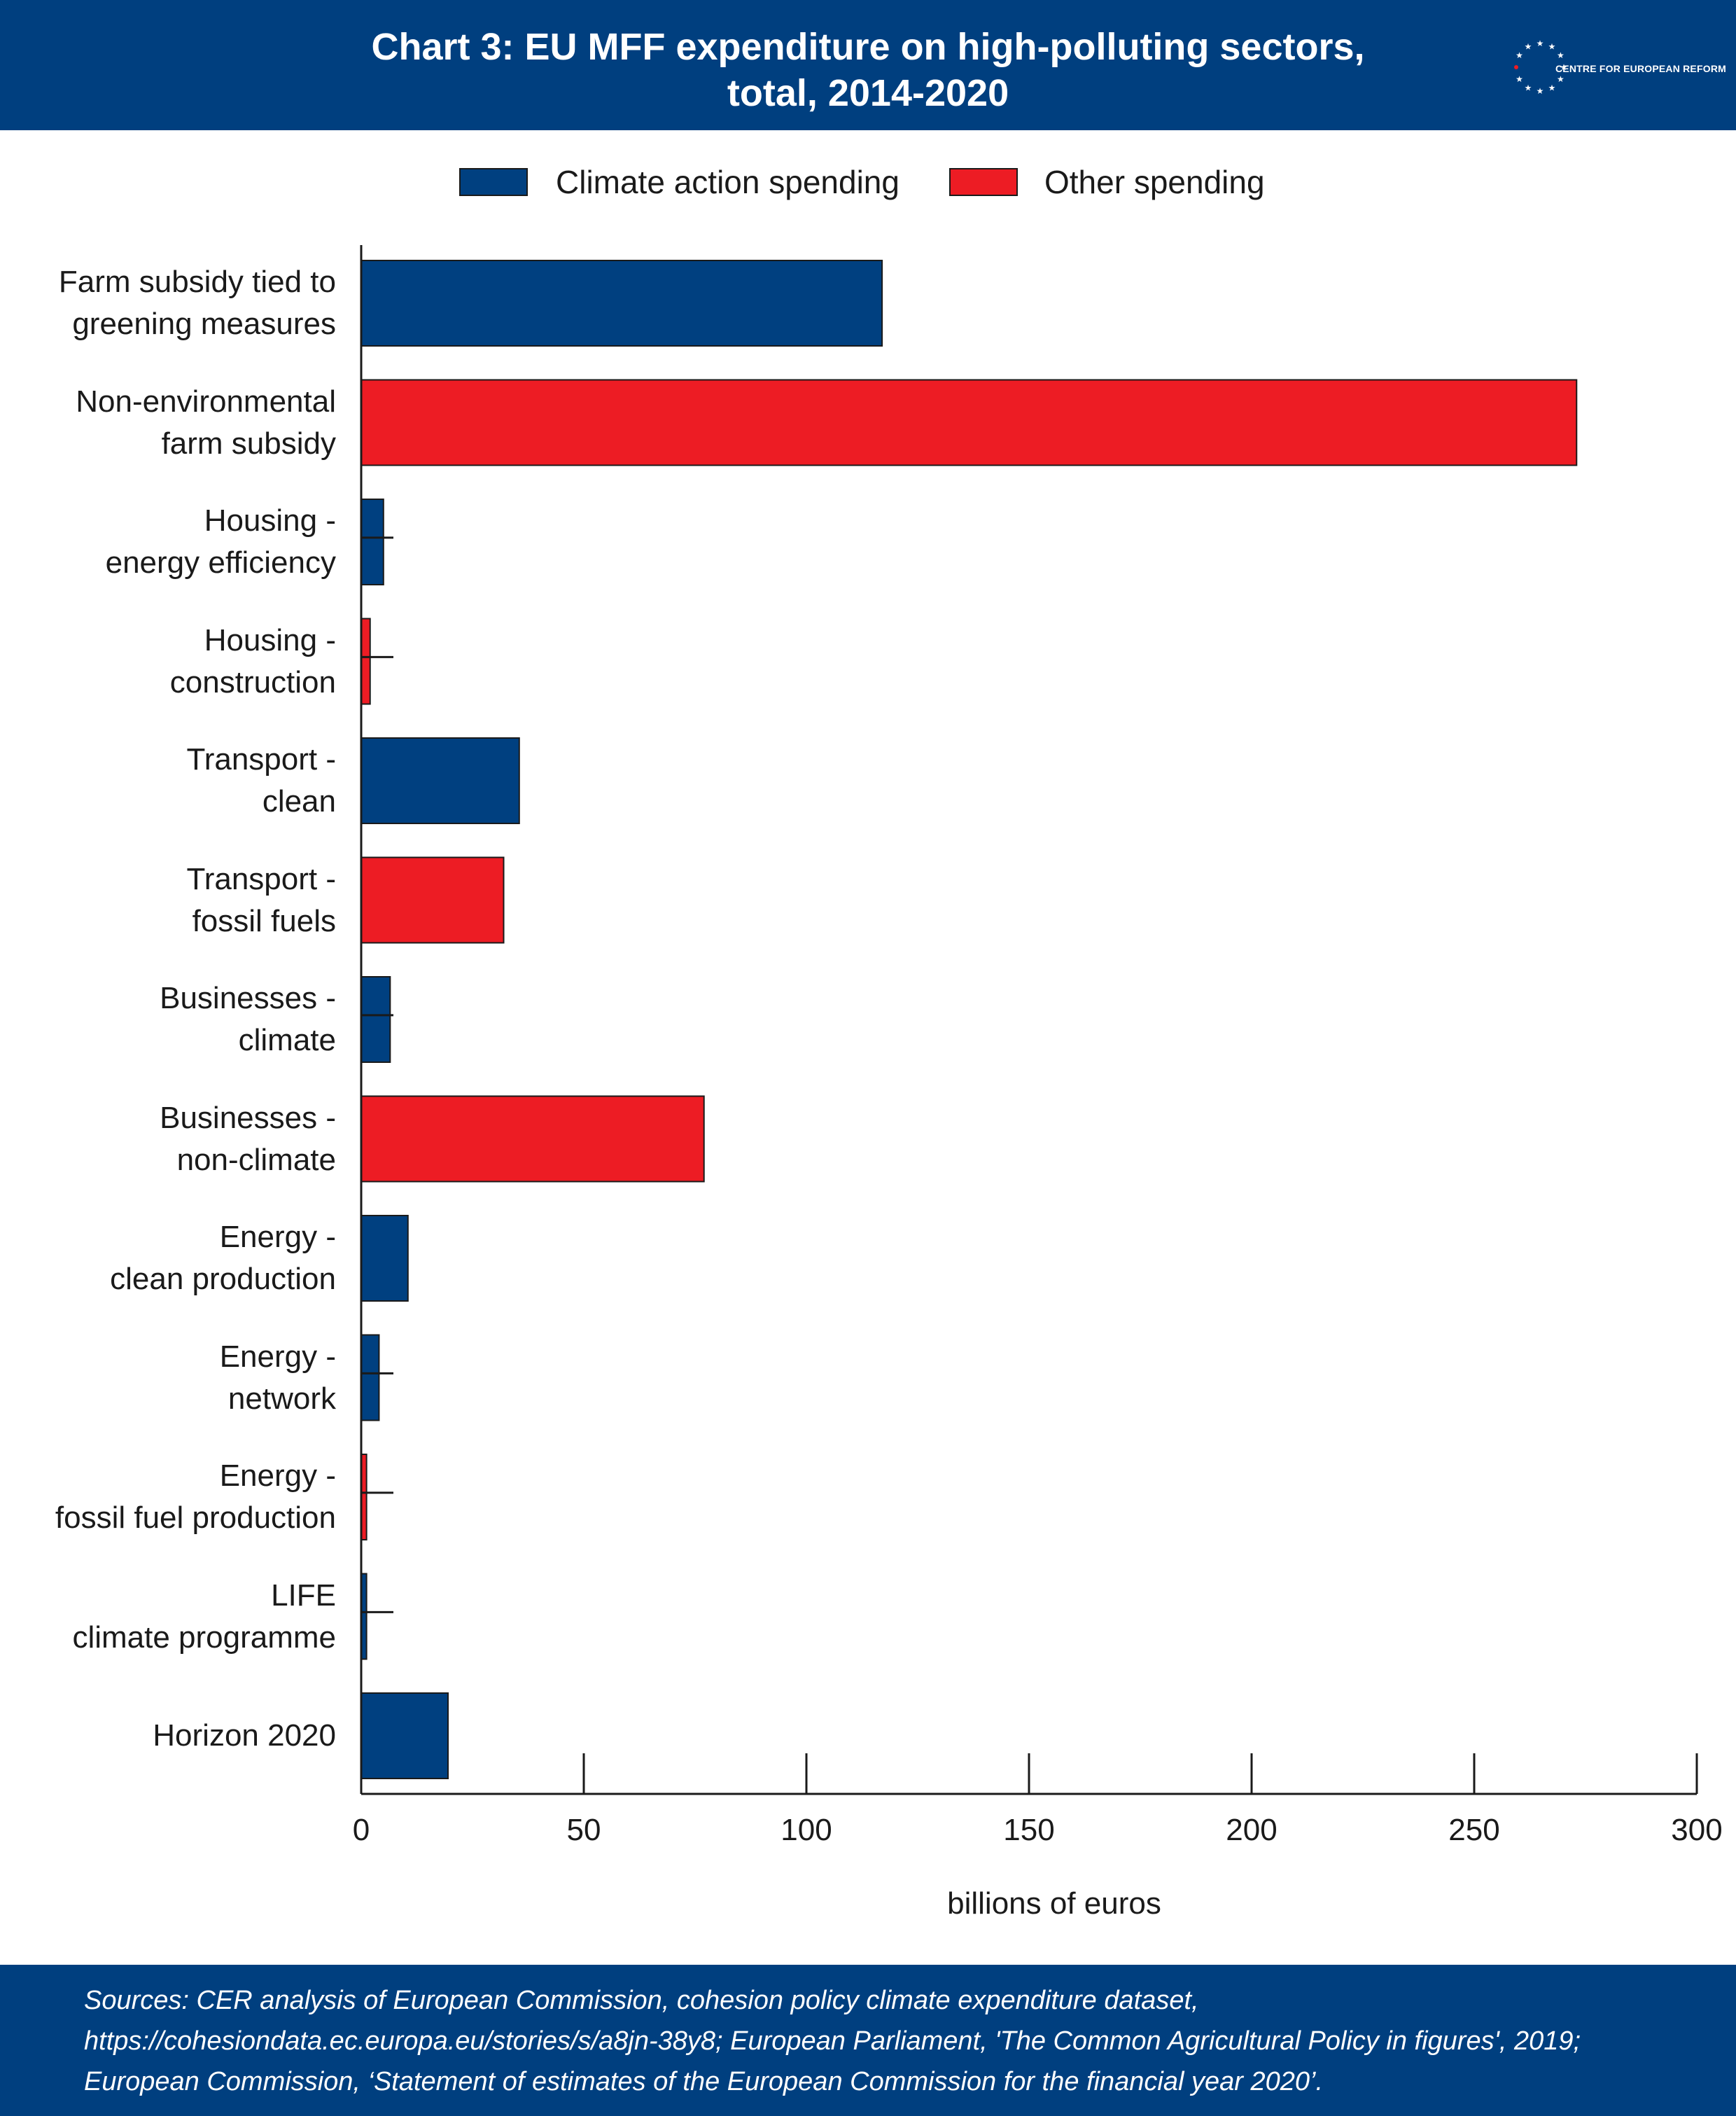 The width and height of the screenshot is (1736, 2116). What do you see at coordinates (1541, 67) in the screenshot?
I see `star-ring-icon: ★ ★★★★★★★★★★` at bounding box center [1541, 67].